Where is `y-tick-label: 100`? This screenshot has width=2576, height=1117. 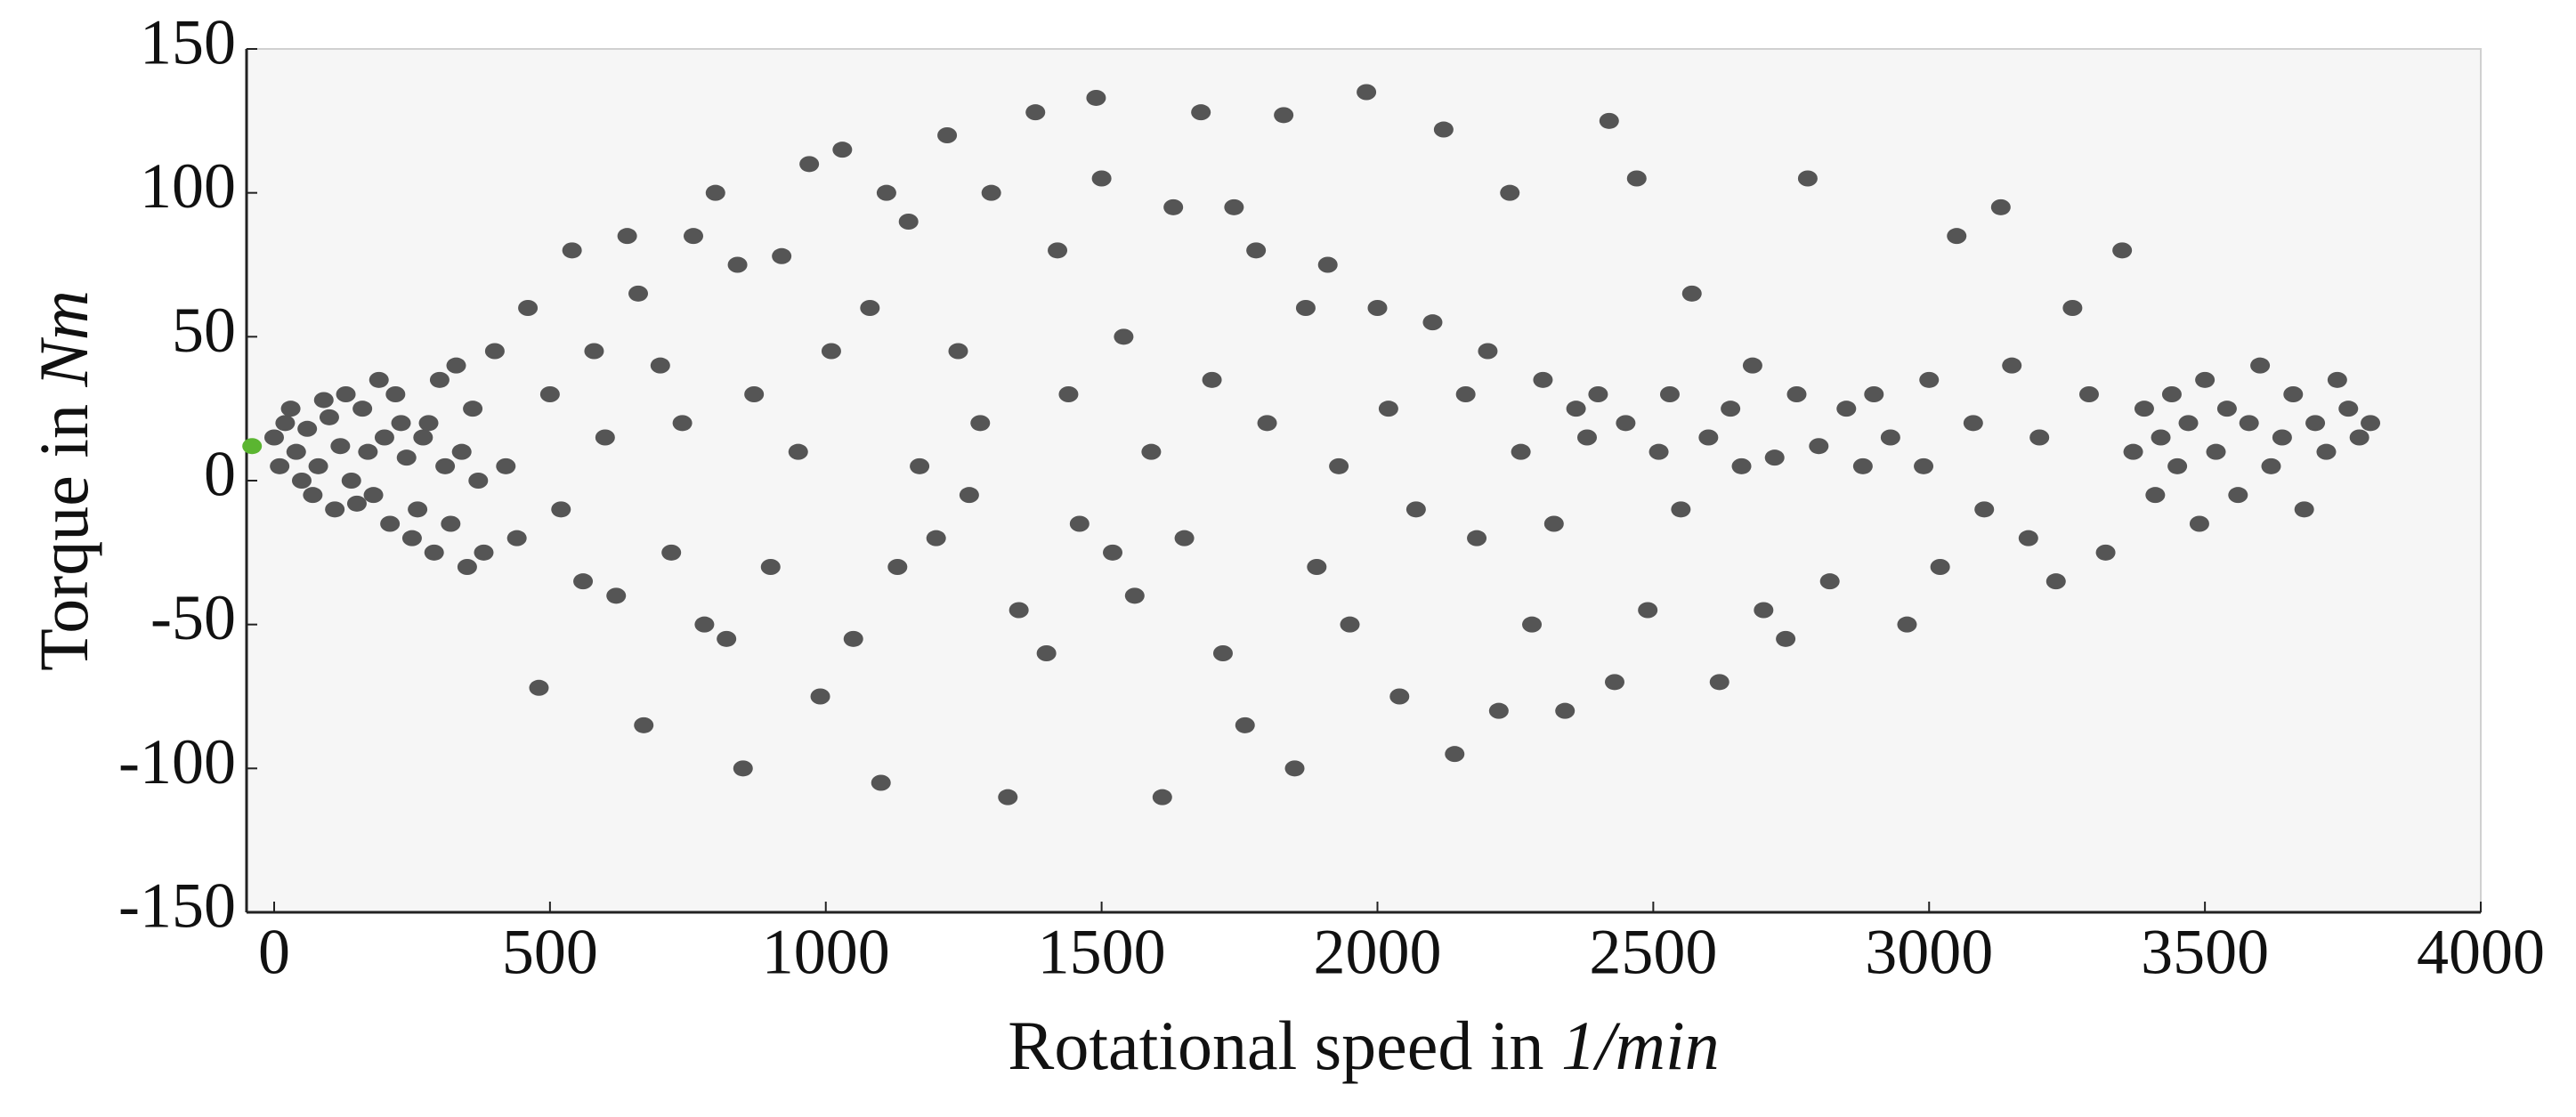 y-tick-label: 100 is located at coordinates (188, 186).